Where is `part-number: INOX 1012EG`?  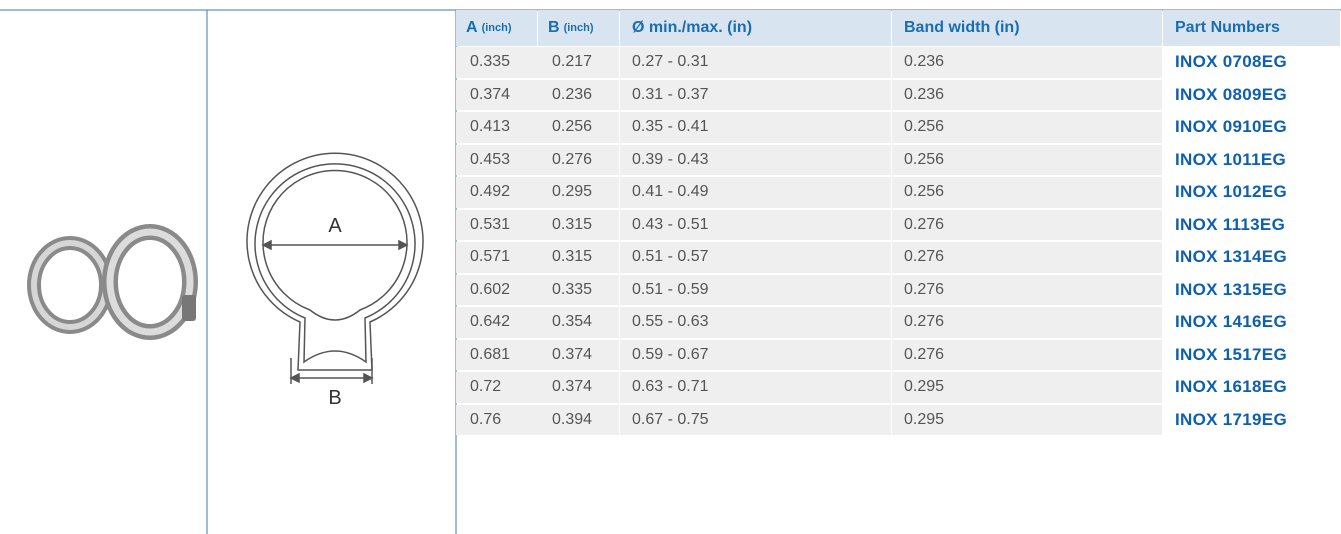 part-number: INOX 1012EG is located at coordinates (1252, 192).